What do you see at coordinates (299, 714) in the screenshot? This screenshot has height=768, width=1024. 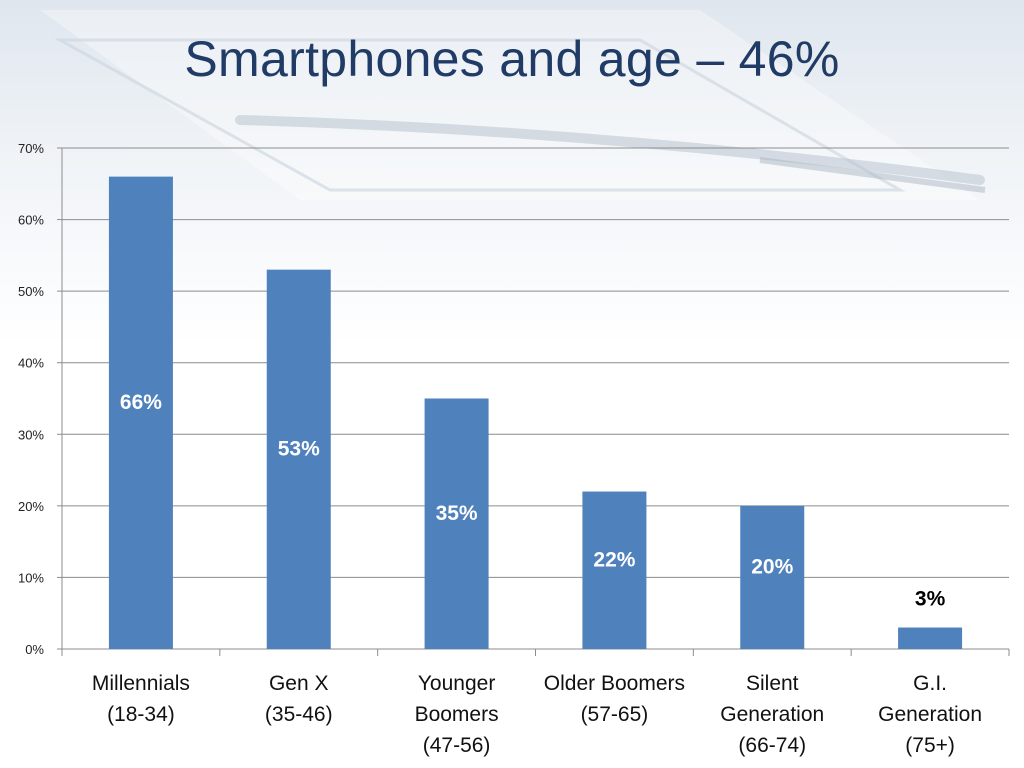 I see `x-tick-label: (35-46)` at bounding box center [299, 714].